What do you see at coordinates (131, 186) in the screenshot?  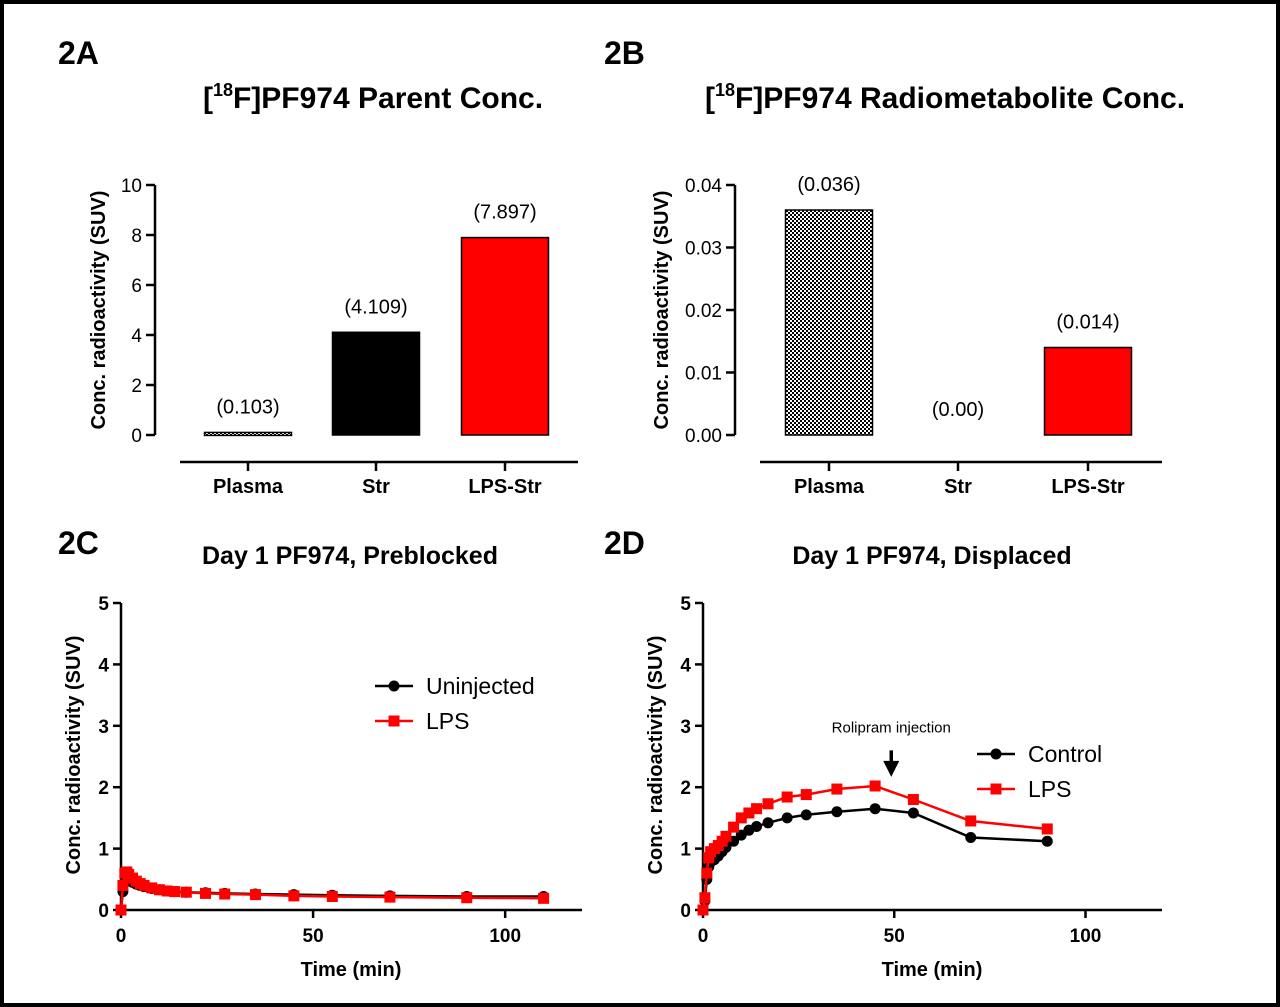 I see `y-tick-label-2a: 10` at bounding box center [131, 186].